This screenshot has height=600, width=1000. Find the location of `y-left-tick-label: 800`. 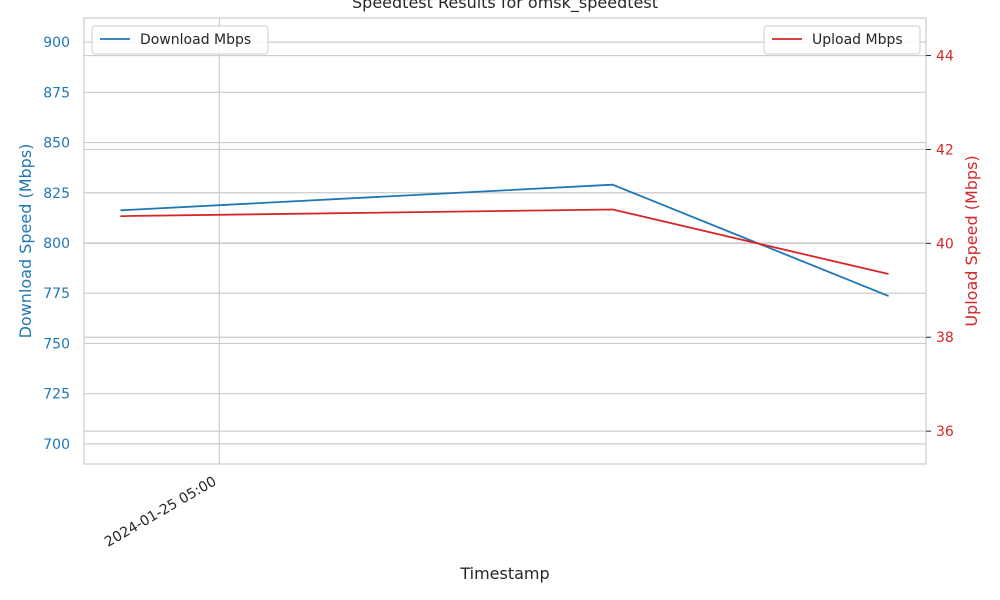

y-left-tick-label: 800 is located at coordinates (56, 244).